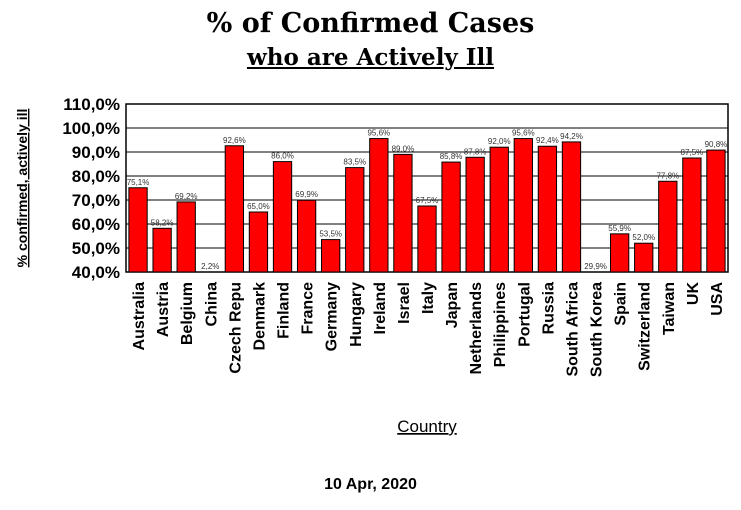 The width and height of the screenshot is (741, 510). I want to click on x-tick-label: Germany, so click(332, 316).